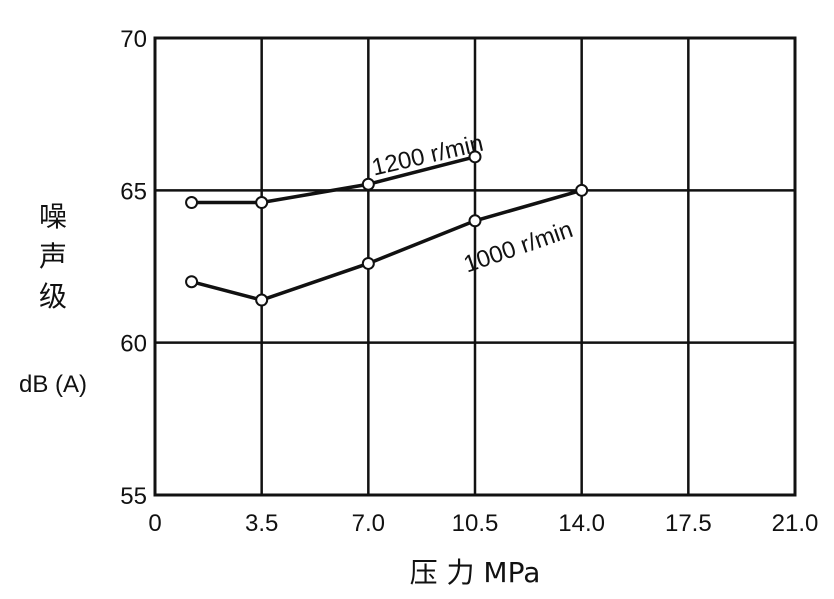 The height and width of the screenshot is (599, 834). Describe the element at coordinates (53, 216) in the screenshot. I see `ylabel-char-1: 噪` at that location.